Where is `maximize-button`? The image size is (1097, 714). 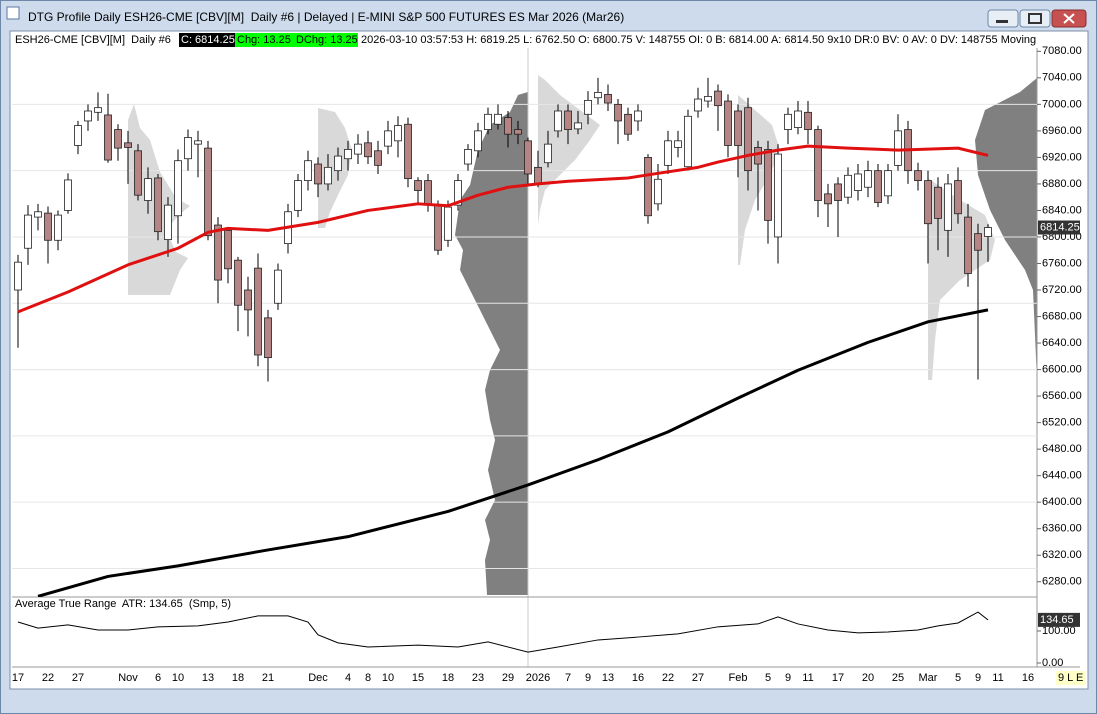
maximize-button is located at coordinates (1035, 18).